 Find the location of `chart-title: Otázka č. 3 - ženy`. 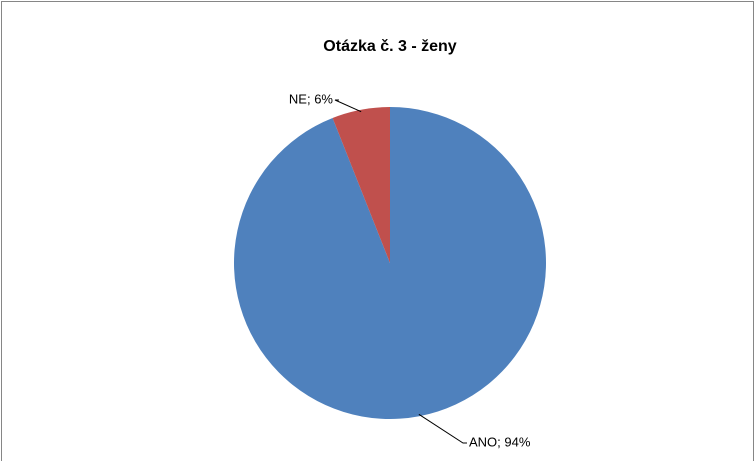

chart-title: Otázka č. 3 - ženy is located at coordinates (389, 46).